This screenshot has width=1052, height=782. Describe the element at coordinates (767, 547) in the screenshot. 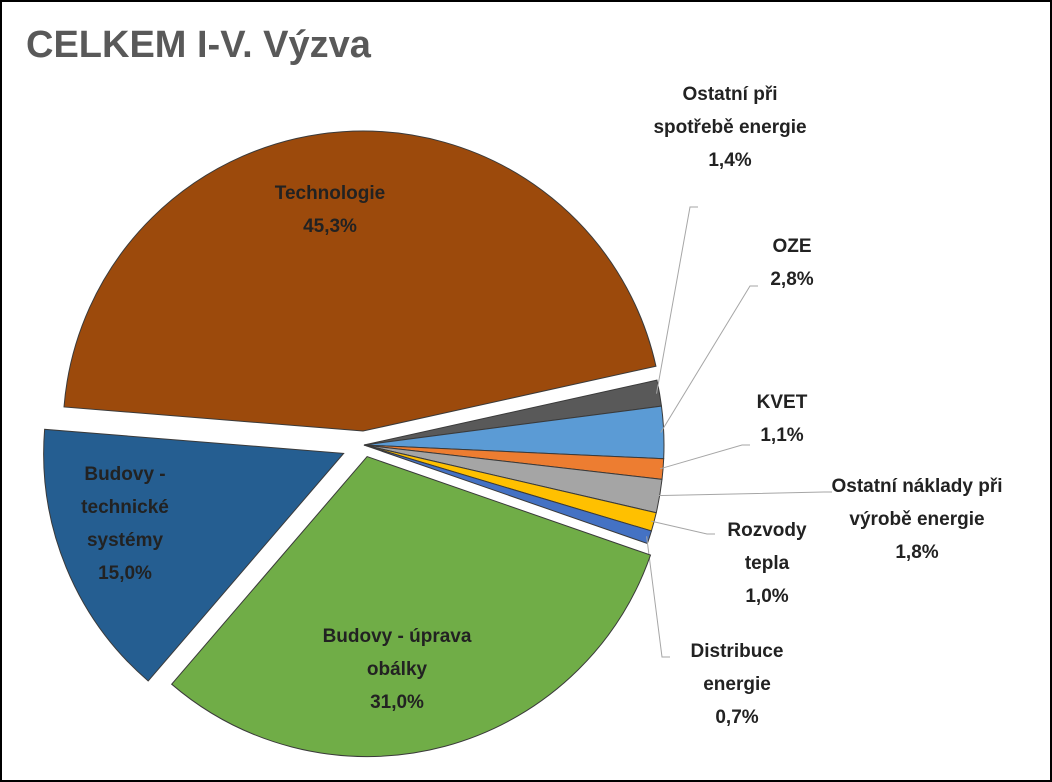

I see `slice-name: Rozvody tepla` at that location.